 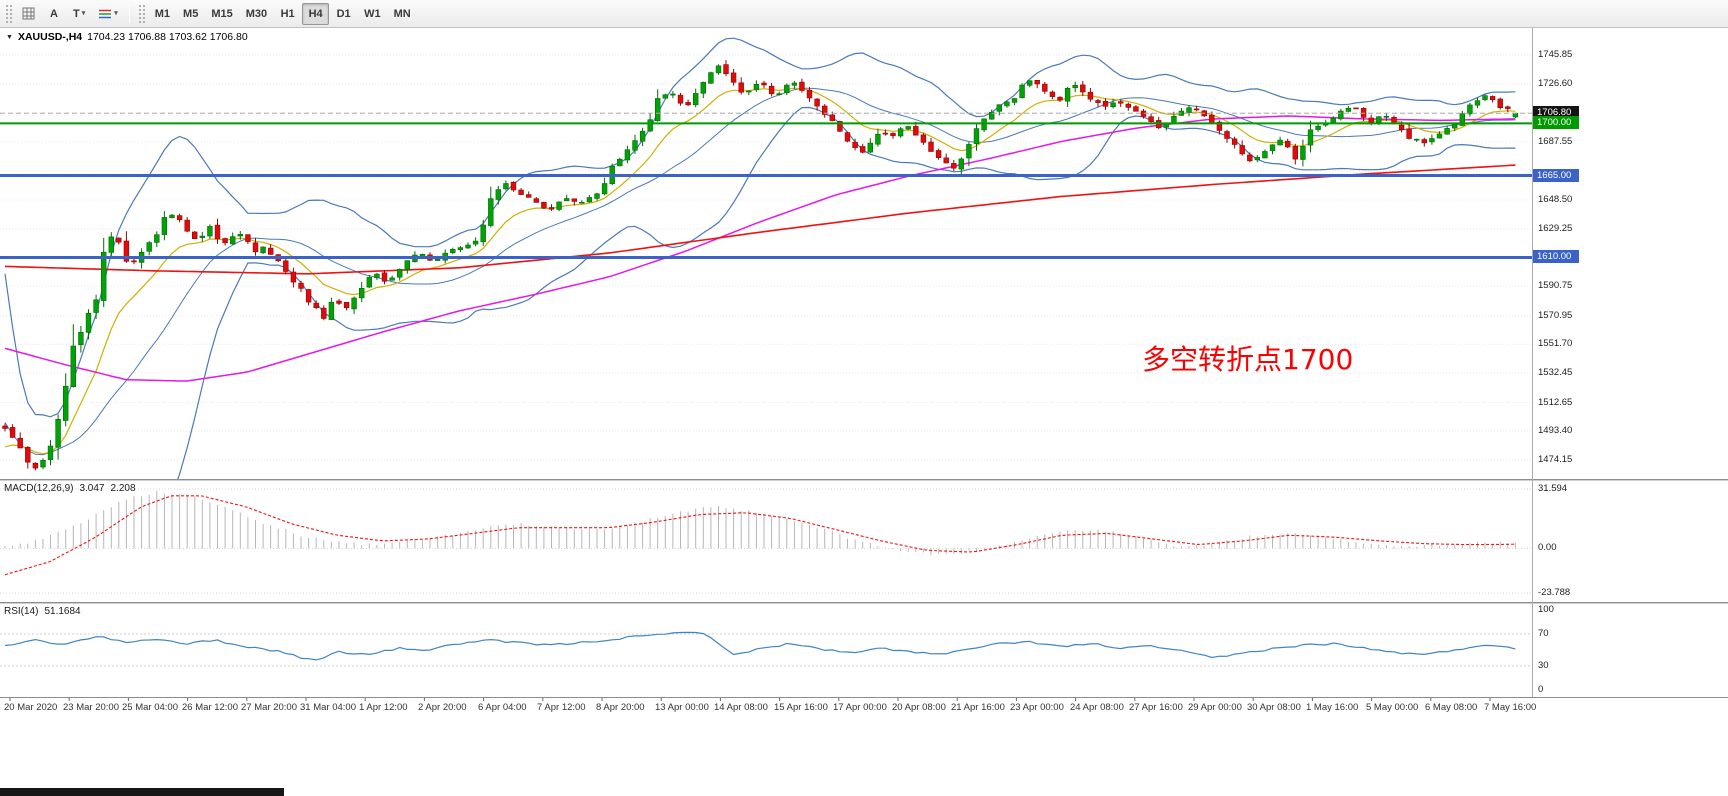 I want to click on rsi-value: 51.1684, so click(x=62, y=611).